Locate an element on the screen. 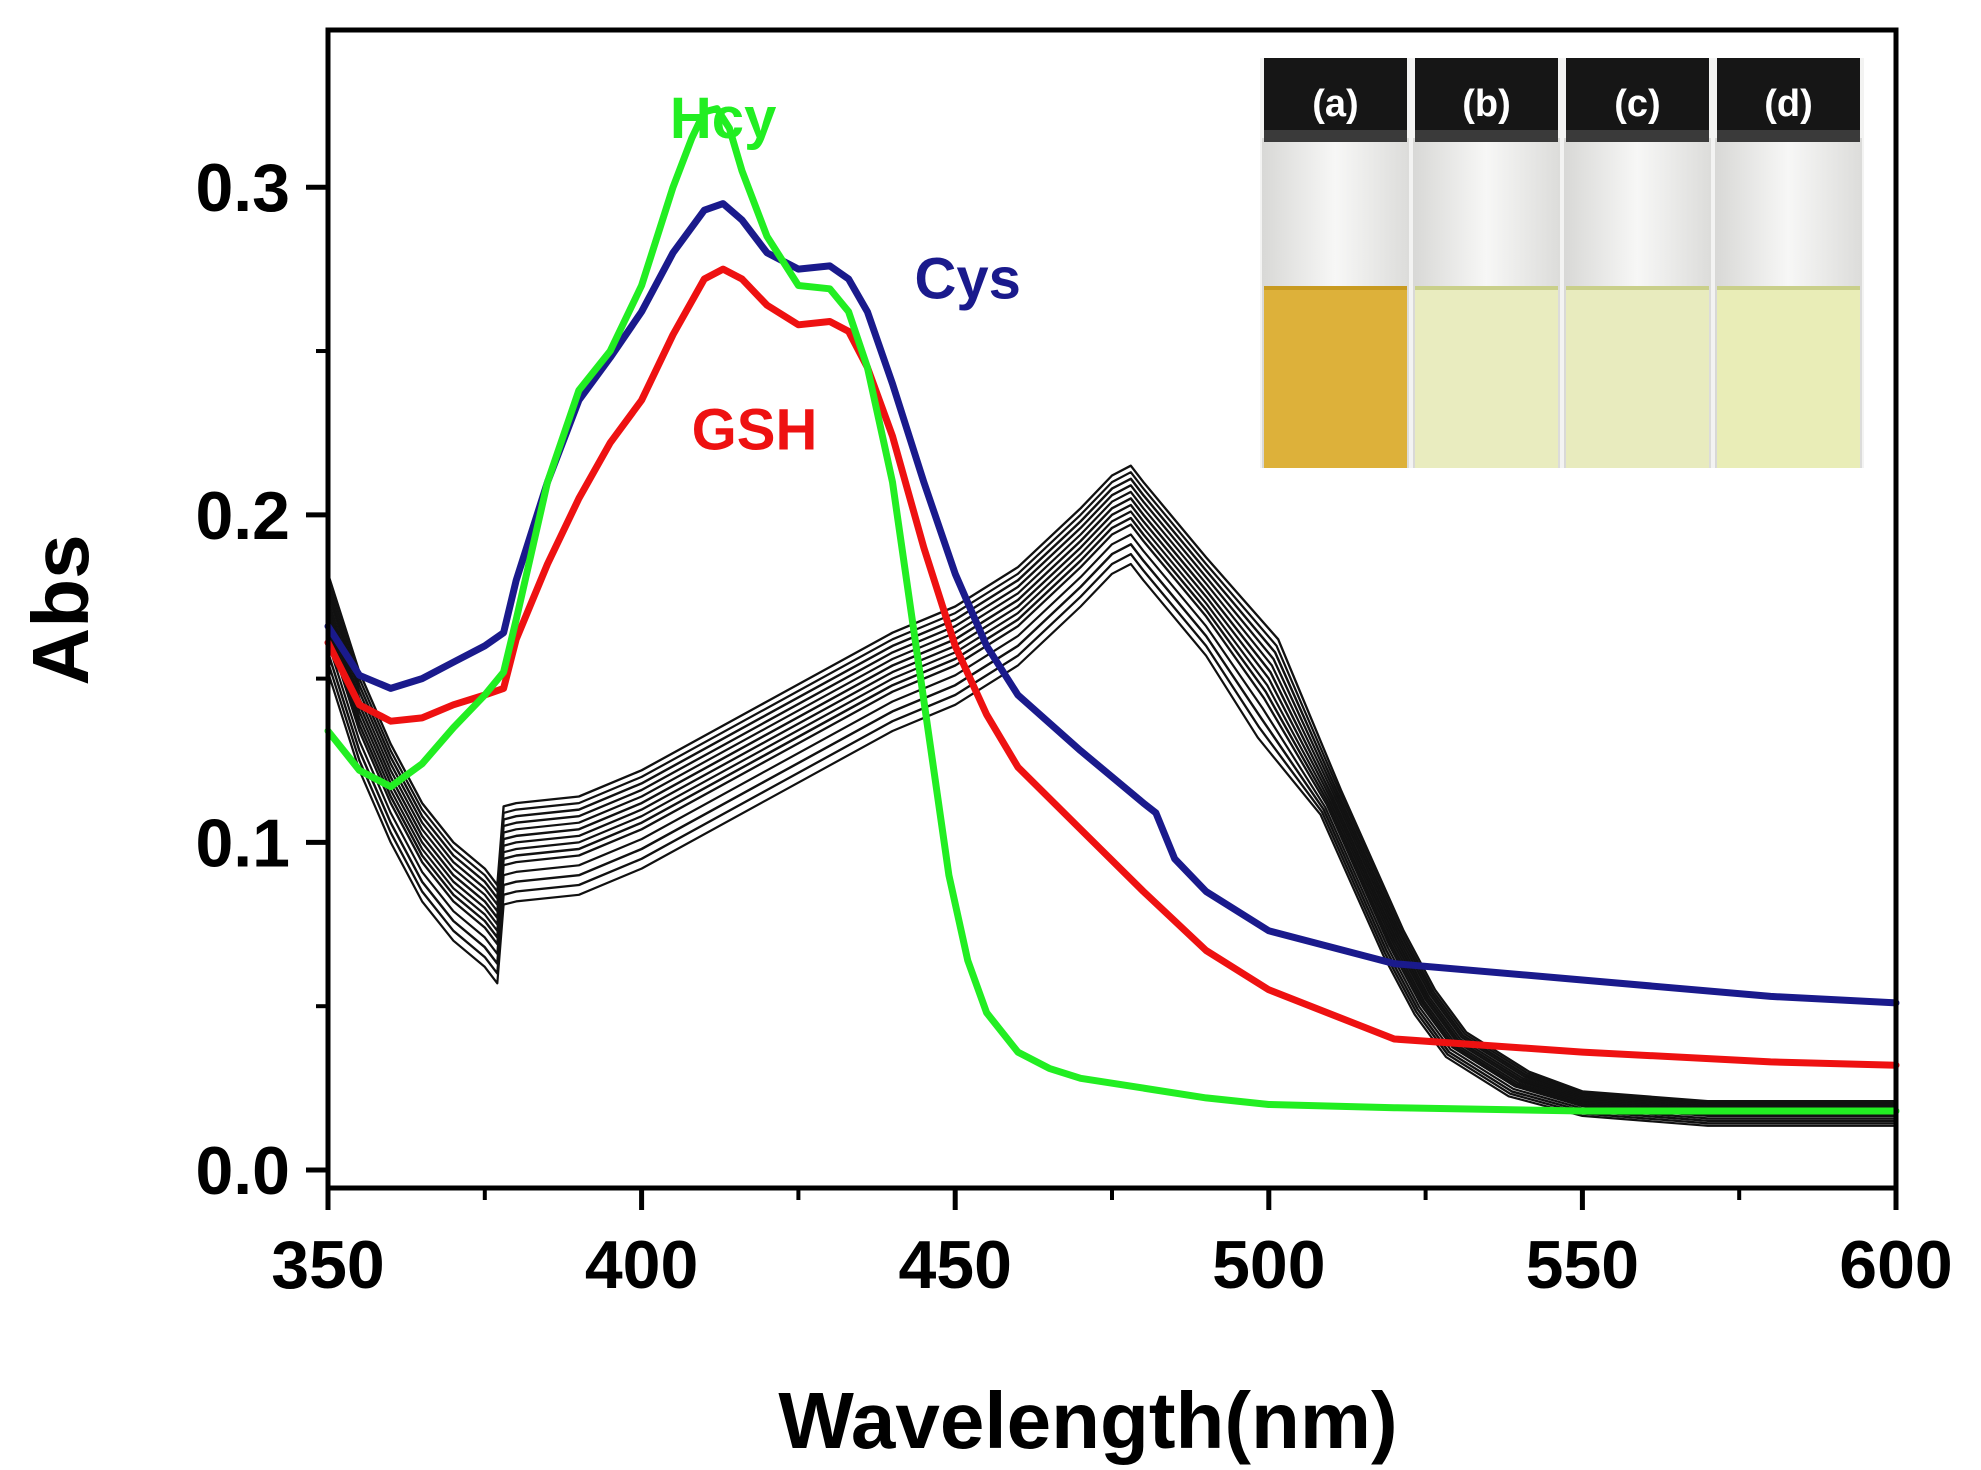 The width and height of the screenshot is (1981, 1470). y-tick-label: 0.0 is located at coordinates (242, 1171).